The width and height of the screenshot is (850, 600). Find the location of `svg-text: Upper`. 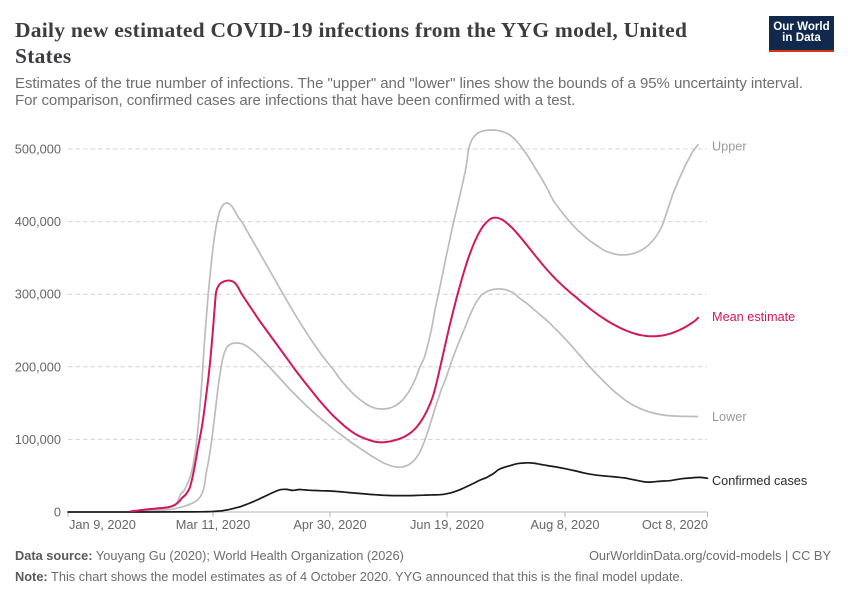

svg-text: Upper is located at coordinates (729, 147).